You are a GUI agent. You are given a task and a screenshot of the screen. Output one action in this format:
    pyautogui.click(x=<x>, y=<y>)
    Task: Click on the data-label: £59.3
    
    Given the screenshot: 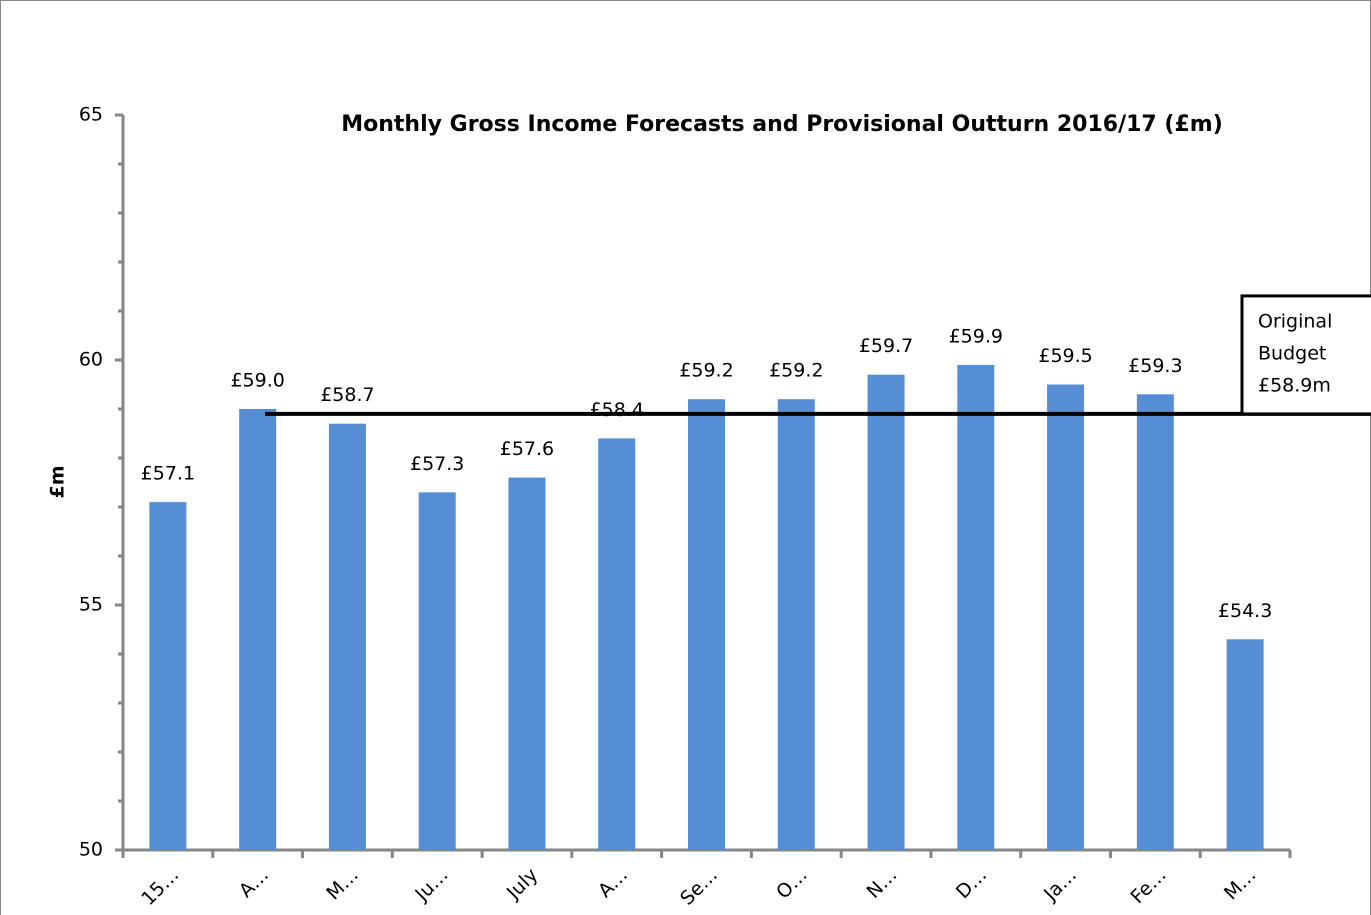 What is the action you would take?
    pyautogui.click(x=1155, y=366)
    